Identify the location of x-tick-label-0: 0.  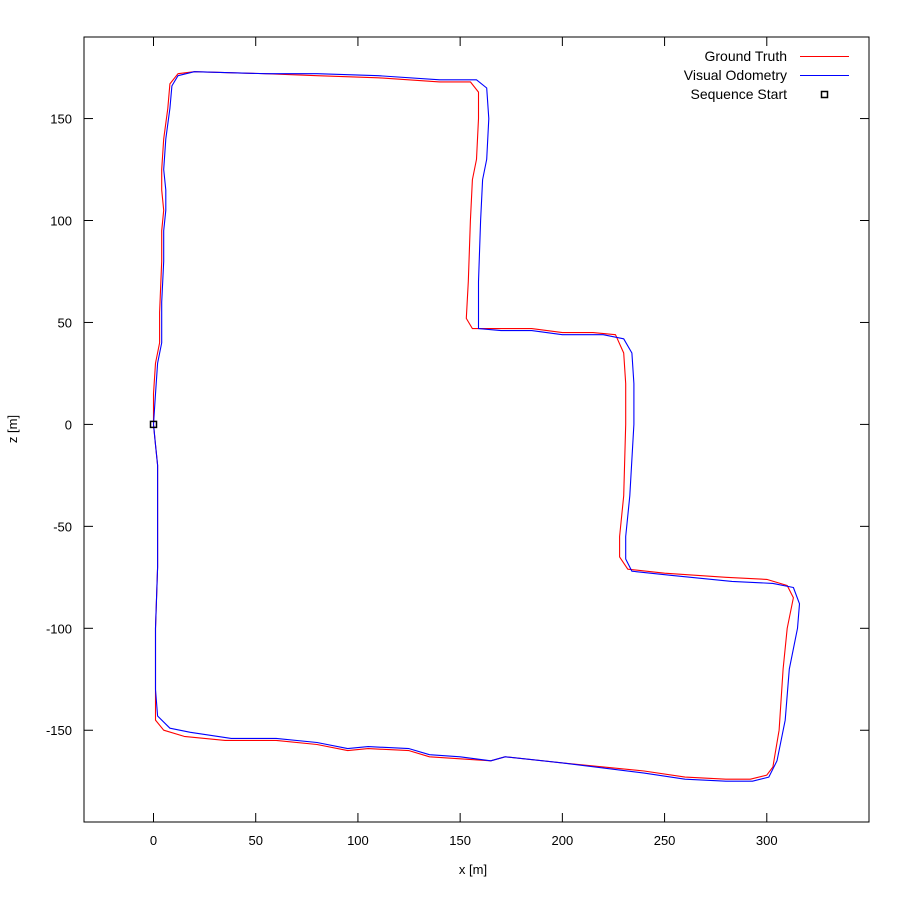
(153, 840).